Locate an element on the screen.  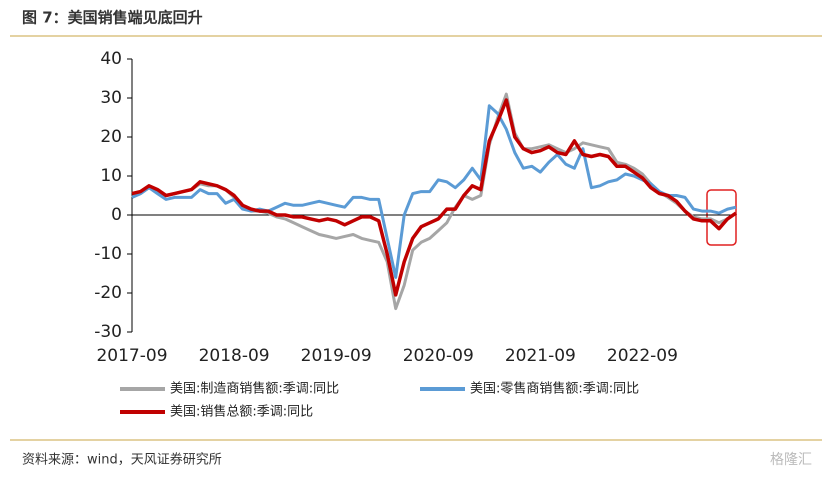
x-tick-label: 2022-09 is located at coordinates (642, 356).